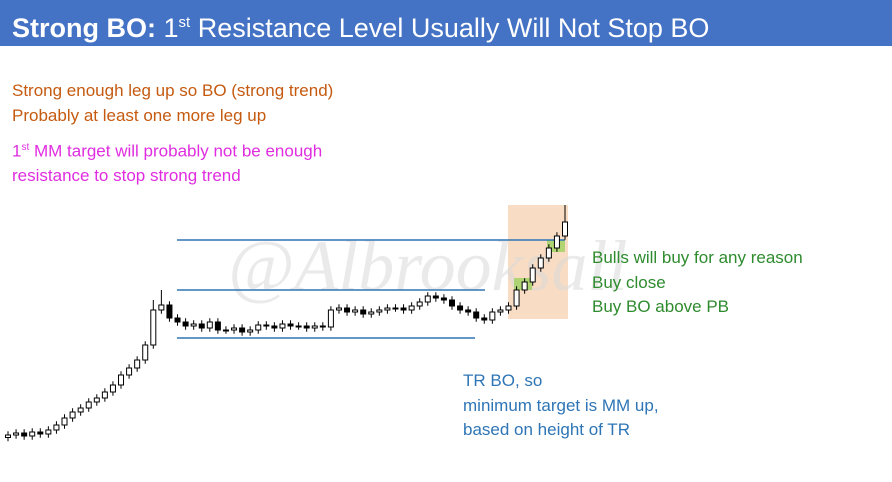  Describe the element at coordinates (126, 176) in the screenshot. I see `note-line: resistance to stop strong trend` at that location.